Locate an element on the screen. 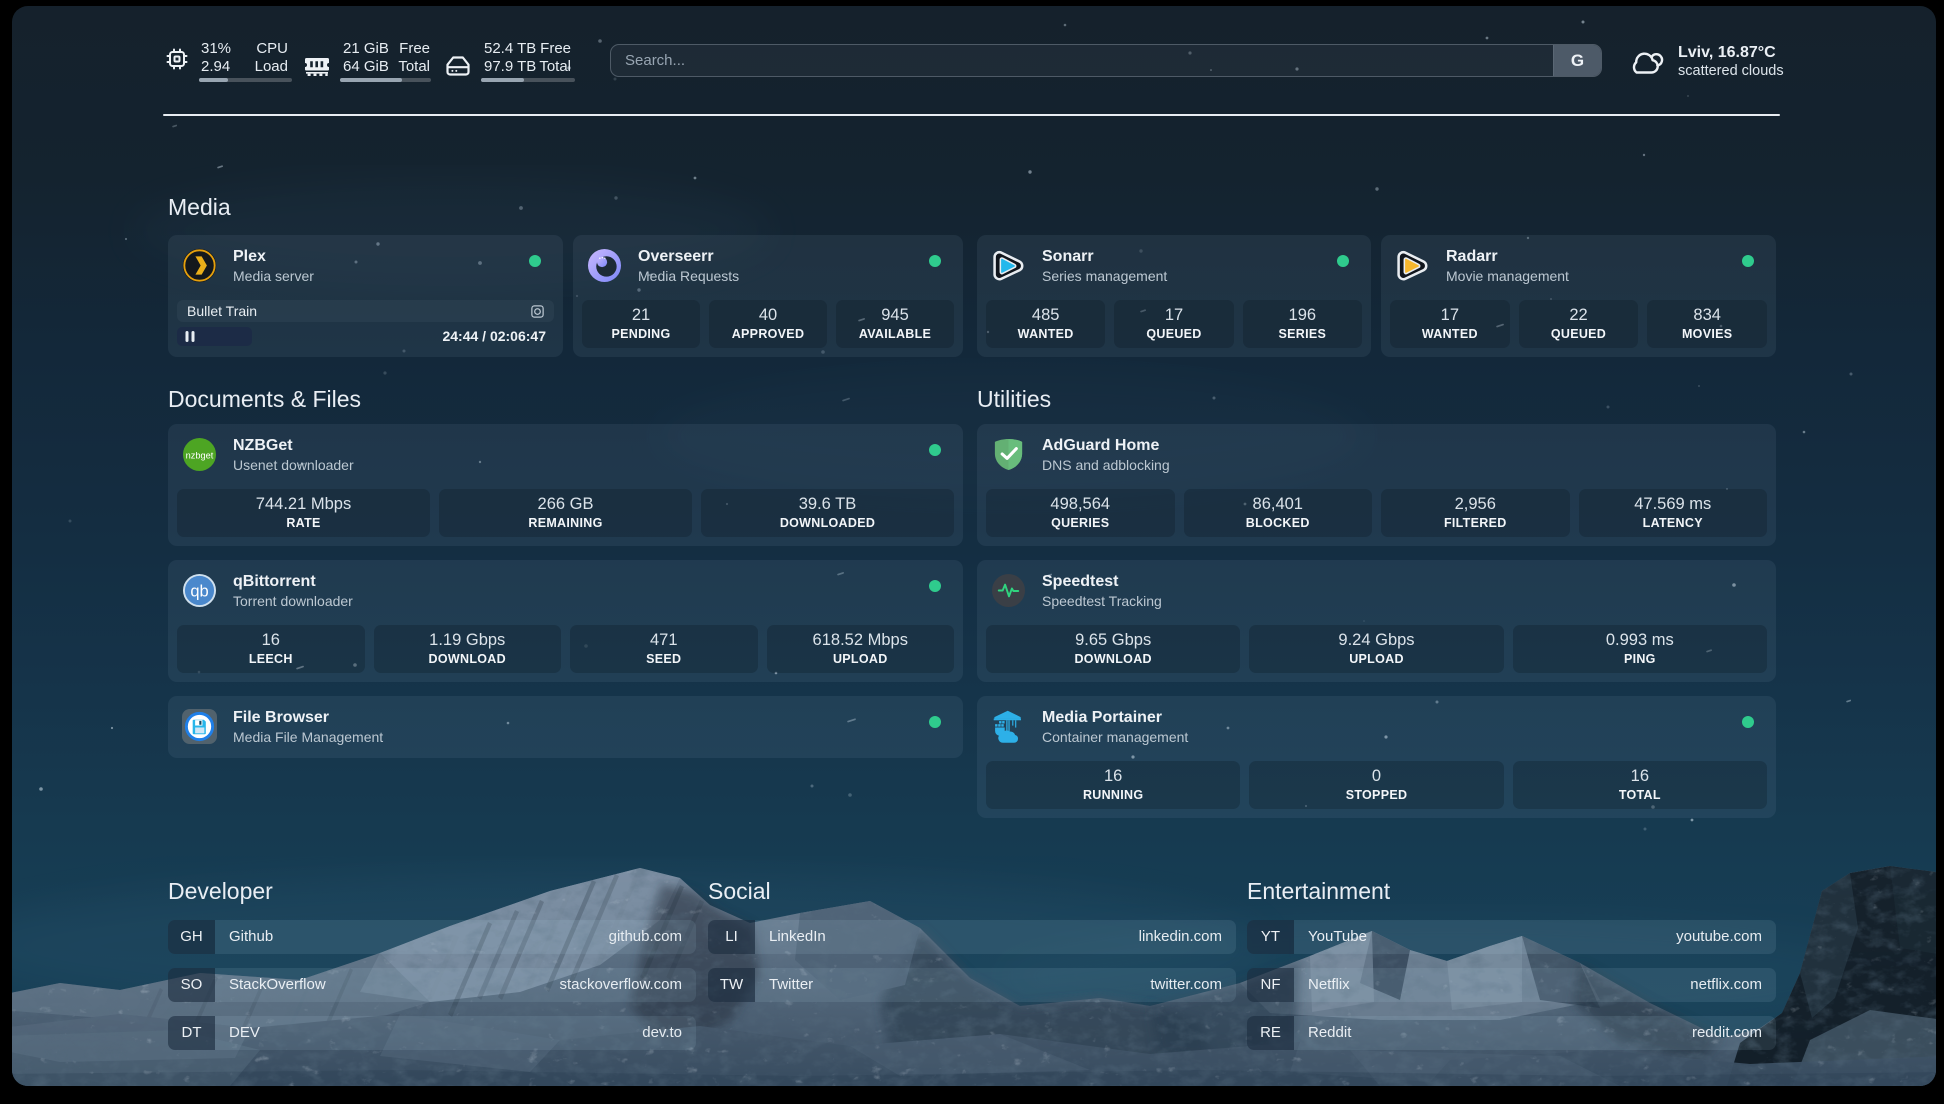 The image size is (1944, 1104). svg-text: qb is located at coordinates (199, 590).